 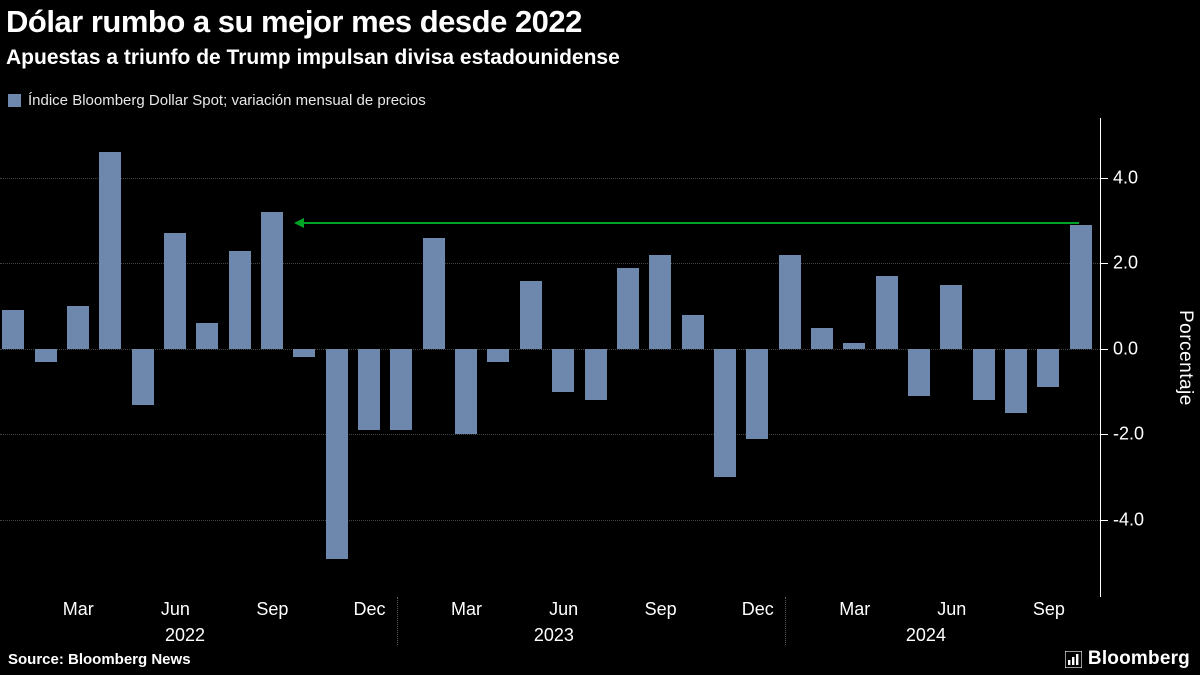 I want to click on bloomberg-logo: Bloomberg, so click(x=1127, y=659).